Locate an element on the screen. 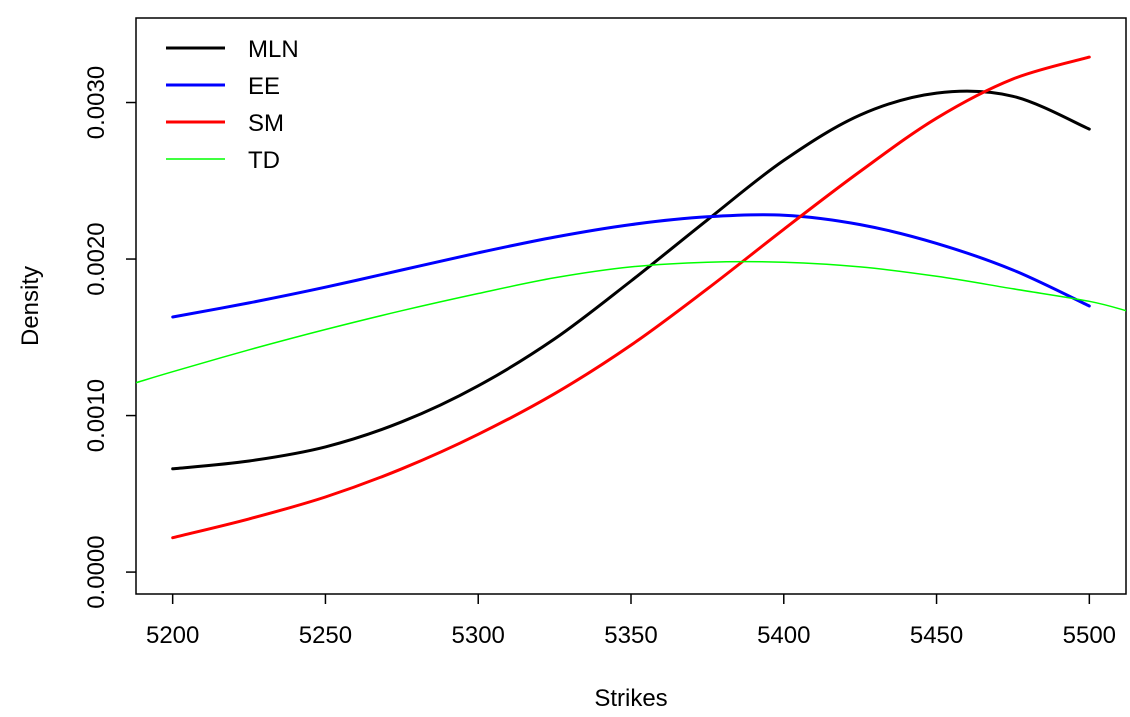 The width and height of the screenshot is (1130, 717). legend-label-mln: MLN is located at coordinates (273, 49).